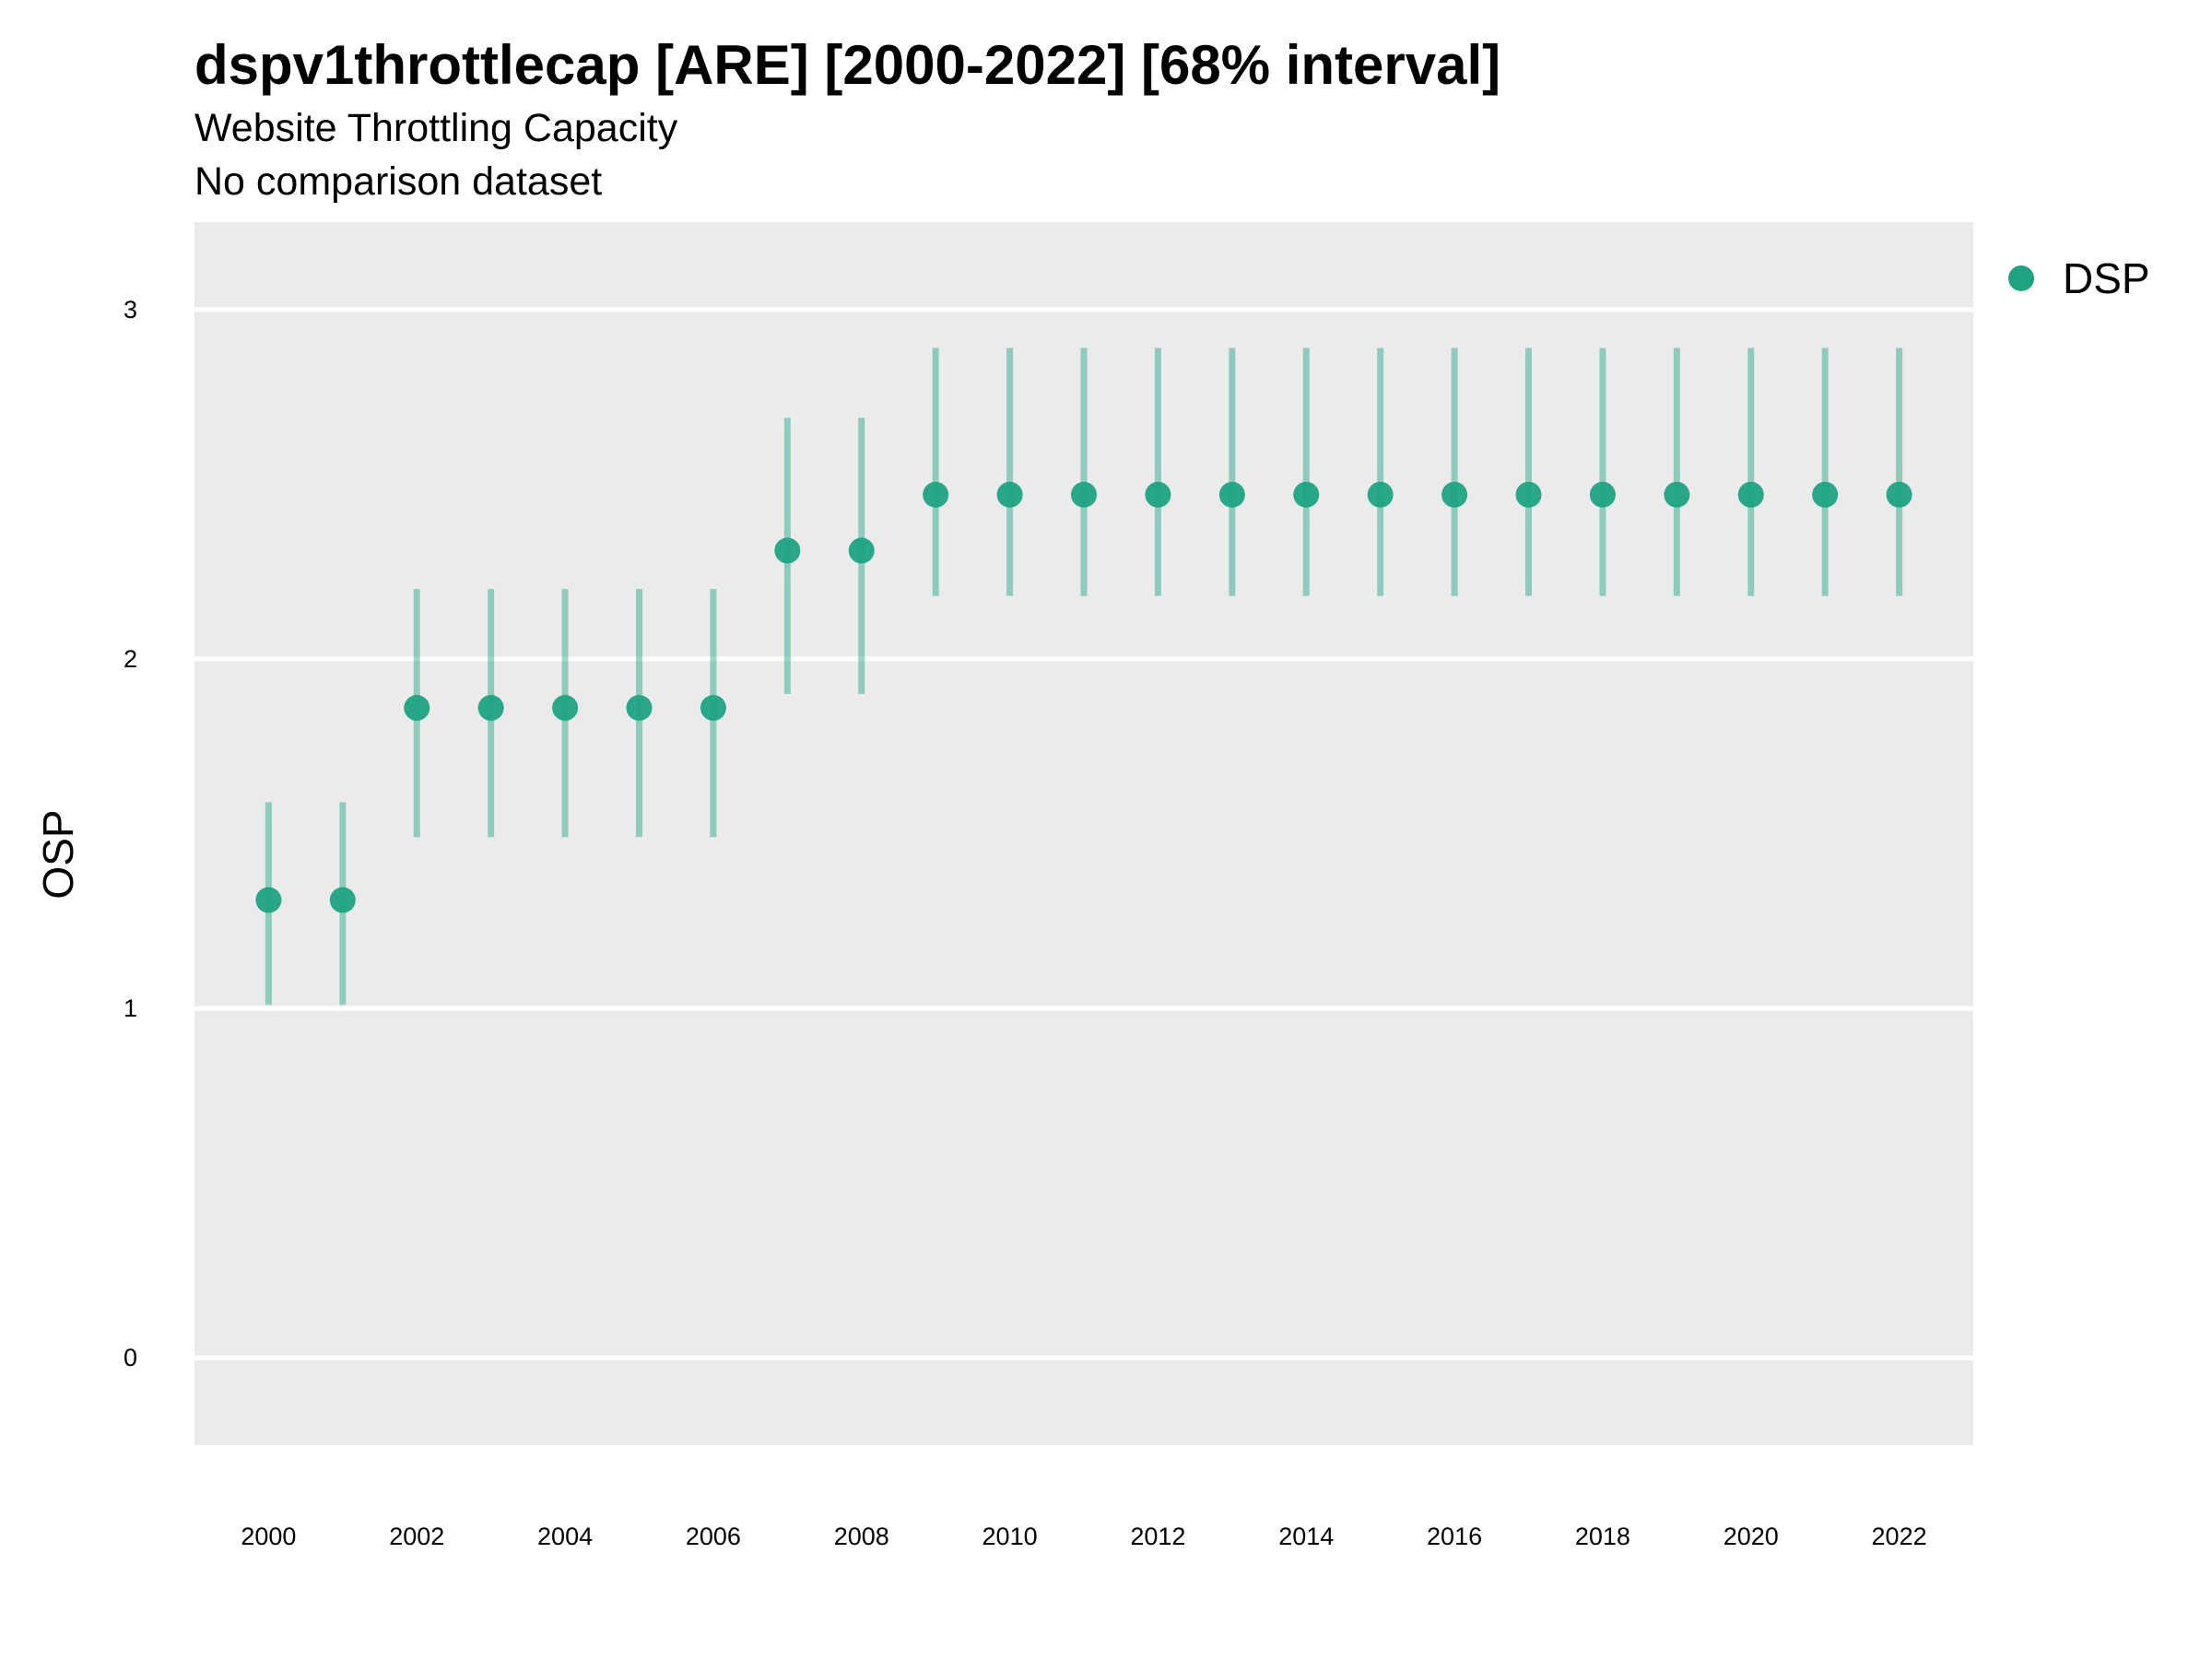  I want to click on x-tick-label: 2008, so click(861, 1536).